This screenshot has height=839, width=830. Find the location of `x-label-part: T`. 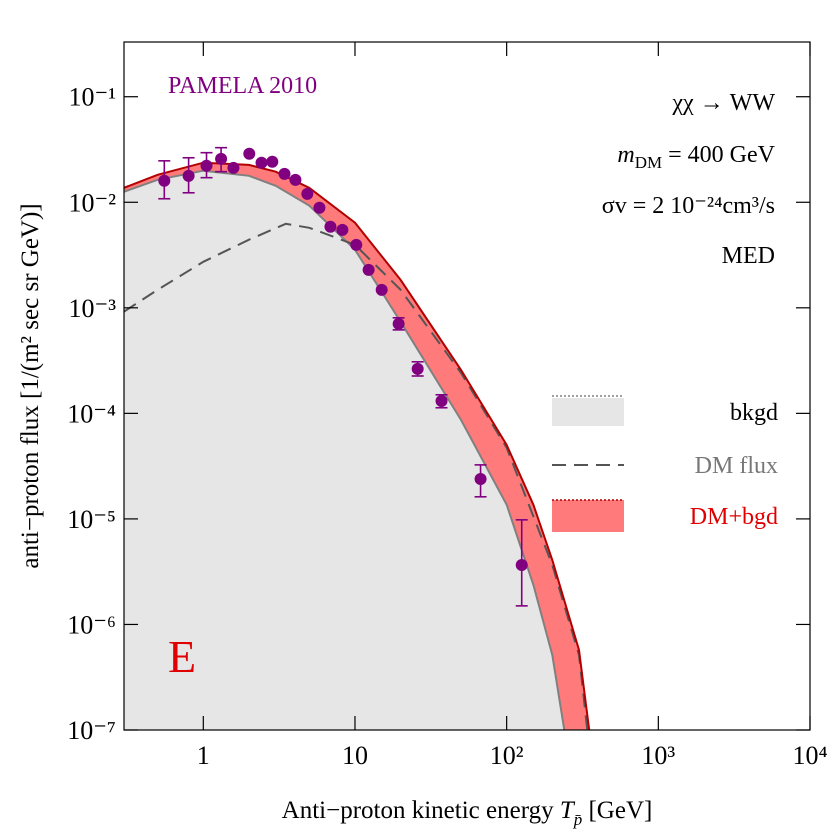

x-label-part: T is located at coordinates (568, 810).